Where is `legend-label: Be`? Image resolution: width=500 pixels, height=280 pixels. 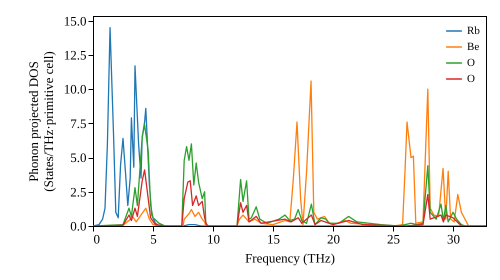
legend-label: Be is located at coordinates (473, 47).